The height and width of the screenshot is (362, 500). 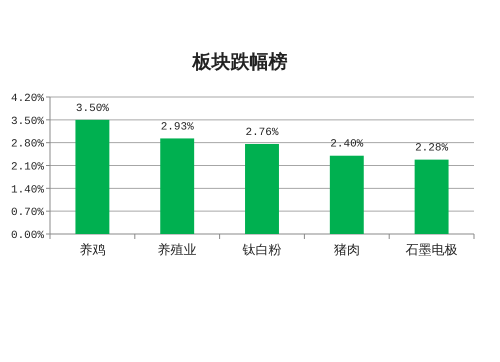 What do you see at coordinates (262, 250) in the screenshot?
I see `x-tick-label: 钛白粉` at bounding box center [262, 250].